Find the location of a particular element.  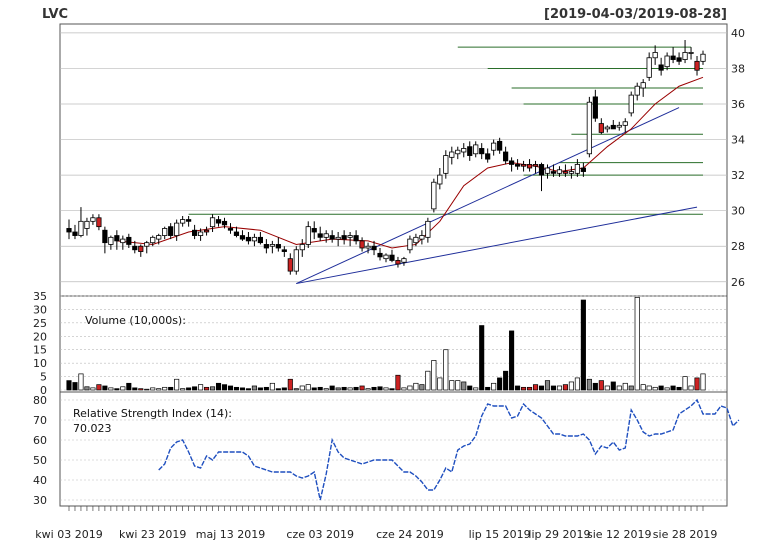

price-tick-label: 32 is located at coordinates (738, 175).